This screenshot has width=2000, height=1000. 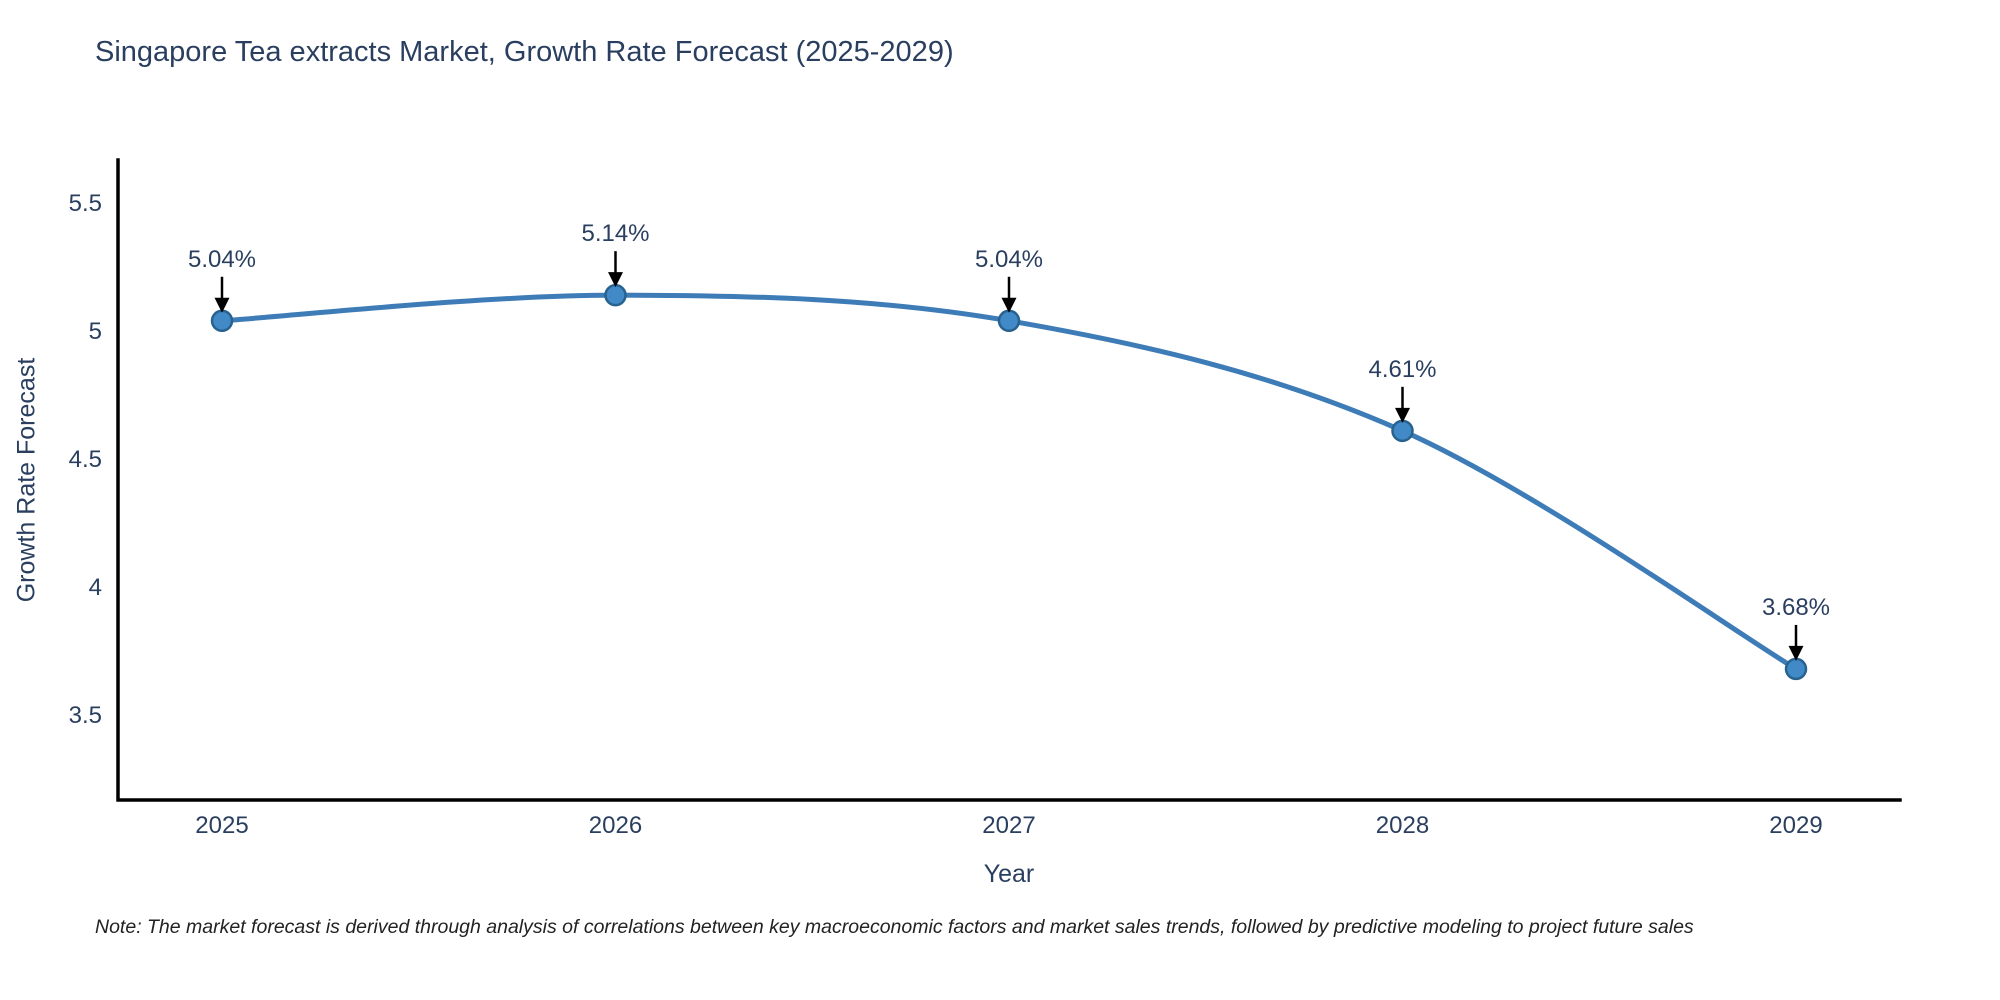 What do you see at coordinates (1796, 607) in the screenshot?
I see `annotation-label: 3.68%` at bounding box center [1796, 607].